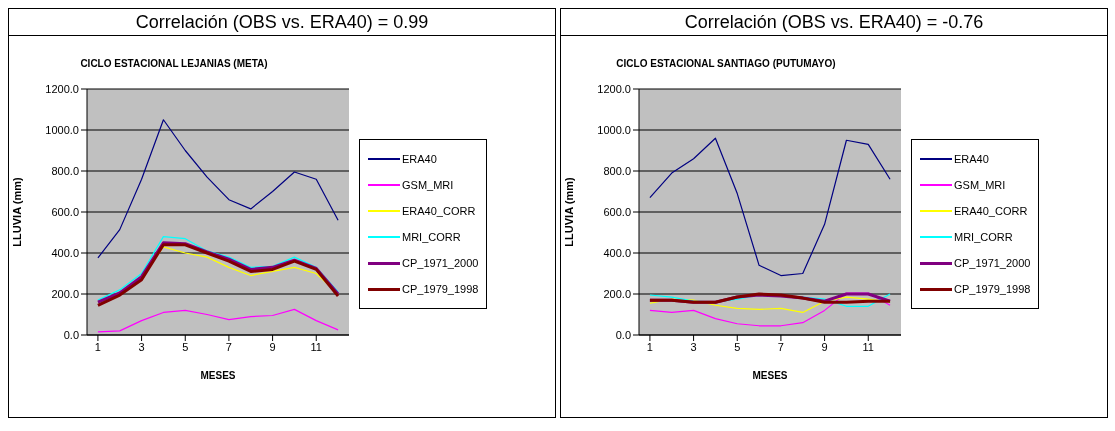 This screenshot has width=1115, height=431. Describe the element at coordinates (726, 63) in the screenshot. I see `chart-subtitle: CICLO ESTACIONAL SANTIAGO (PUTUMAYO)` at that location.